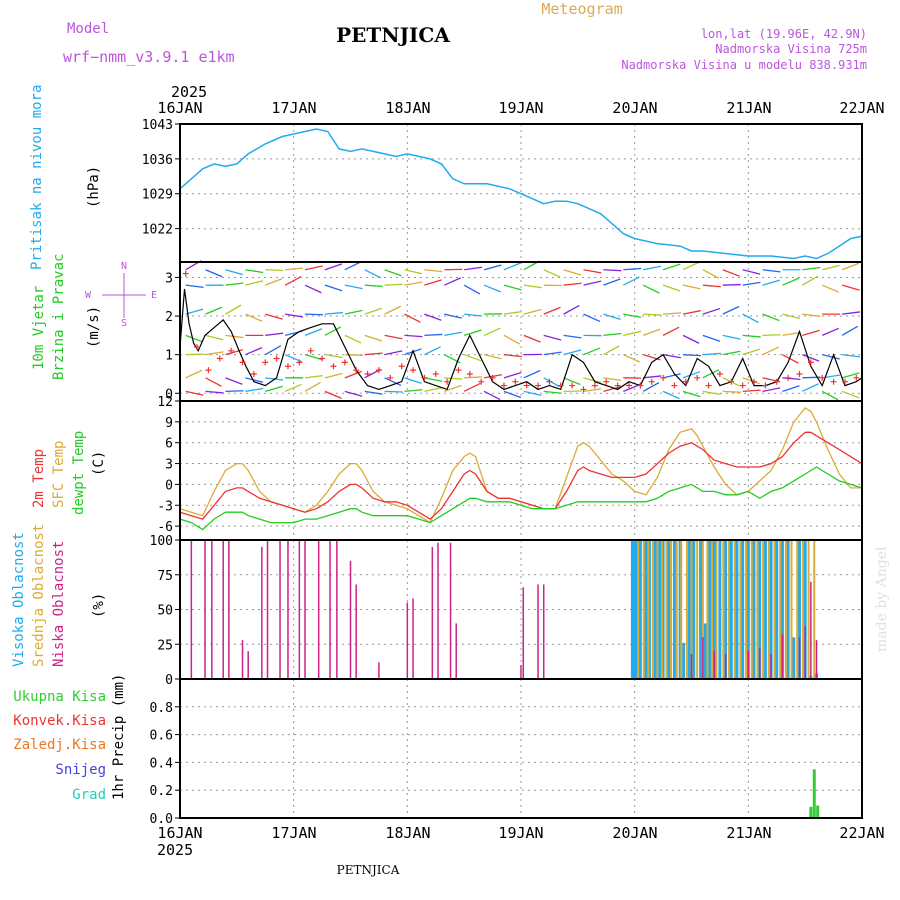  Describe the element at coordinates (124, 323) in the screenshot. I see `compass-south-label: S` at that location.